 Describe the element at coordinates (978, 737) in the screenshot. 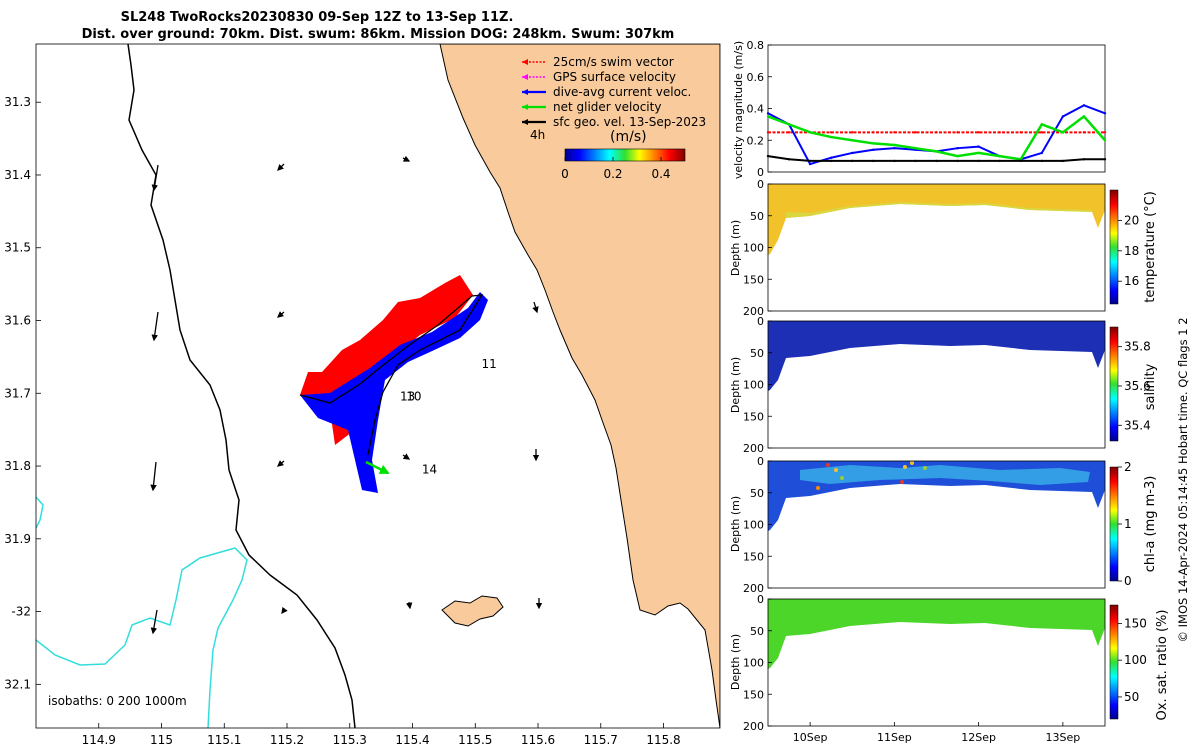

I see `time-tick-label: 12Sep` at that location.